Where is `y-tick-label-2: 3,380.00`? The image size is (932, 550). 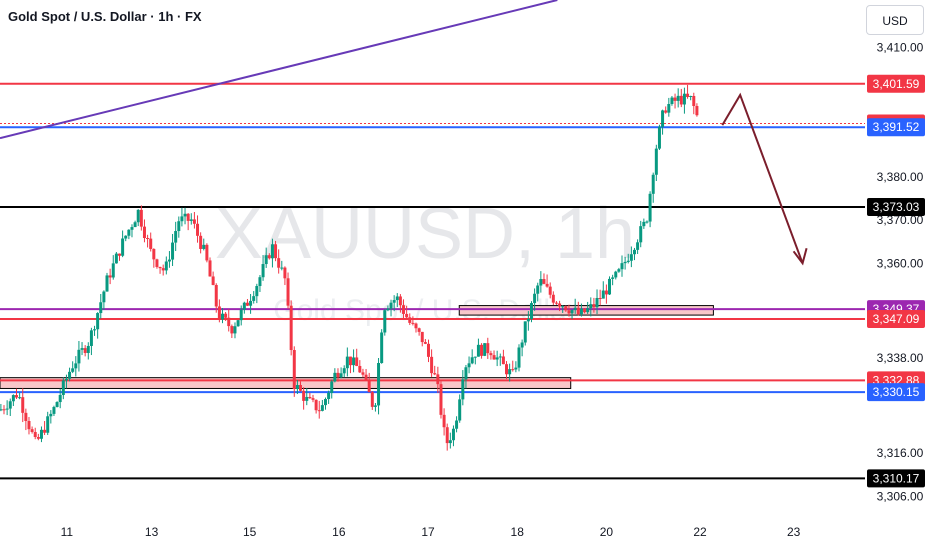 y-tick-label-2: 3,380.00 is located at coordinates (900, 177).